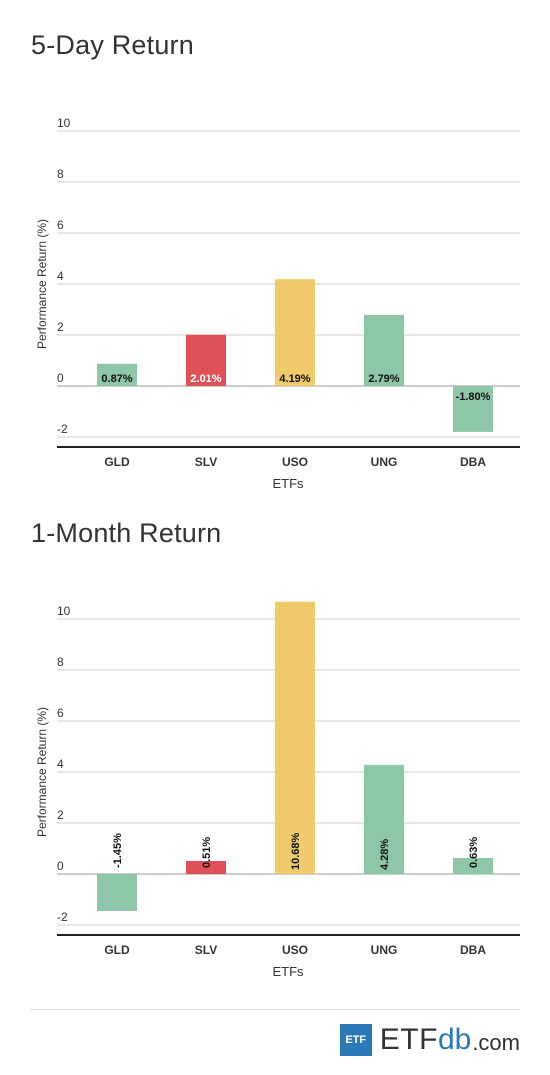  Describe the element at coordinates (454, 1039) in the screenshot. I see `etfdb-logo-db: db` at that location.